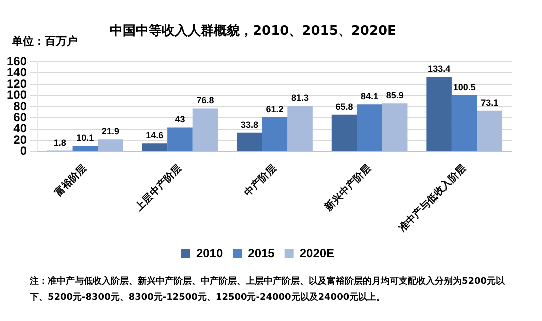 This screenshot has width=542, height=321. I want to click on data-label: 1.8, so click(60, 143).